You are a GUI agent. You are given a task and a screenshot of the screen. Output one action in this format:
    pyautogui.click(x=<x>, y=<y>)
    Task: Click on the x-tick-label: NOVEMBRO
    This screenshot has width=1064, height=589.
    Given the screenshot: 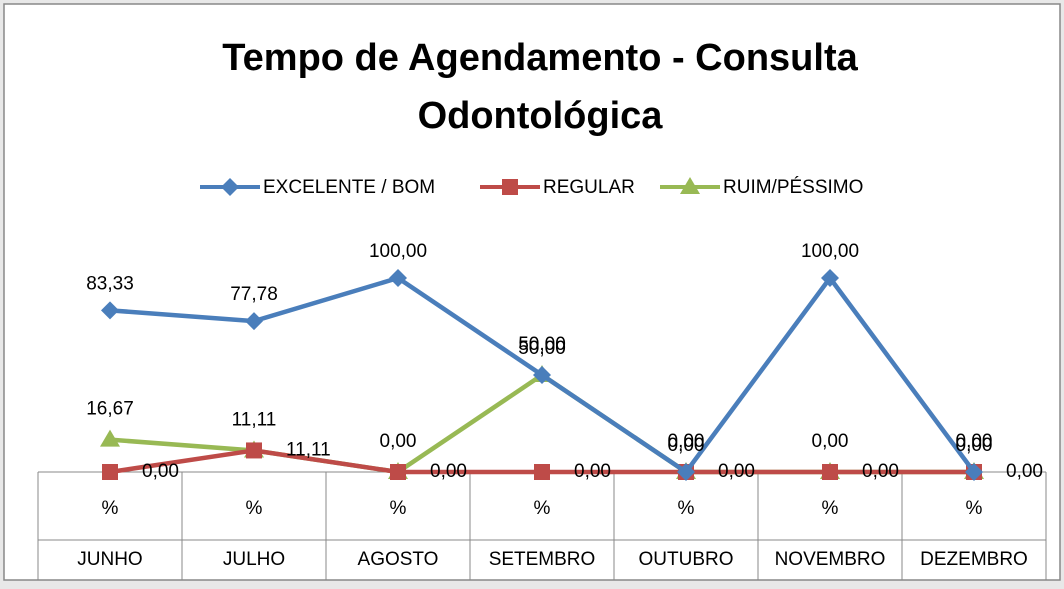 What is the action you would take?
    pyautogui.click(x=830, y=559)
    